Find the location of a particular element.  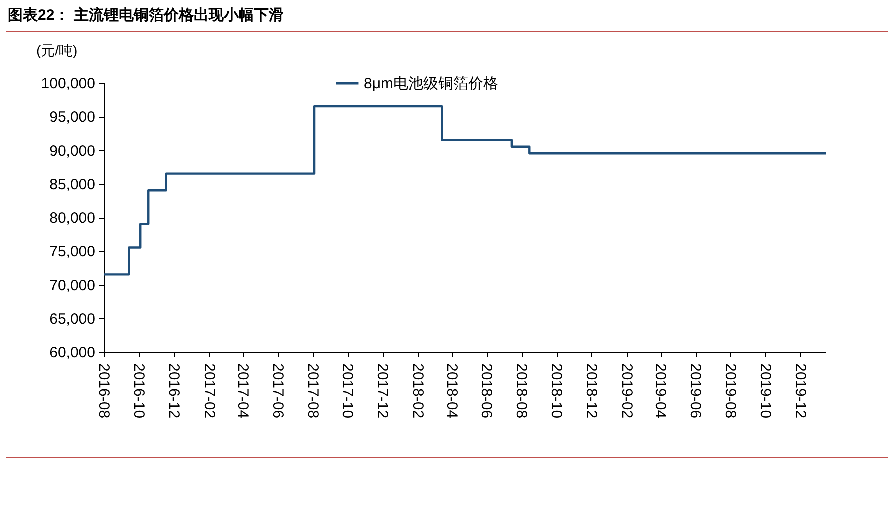

chart-title: 图表22： 主流锂电铜箔价格出现小幅下滑 is located at coordinates (146, 15).